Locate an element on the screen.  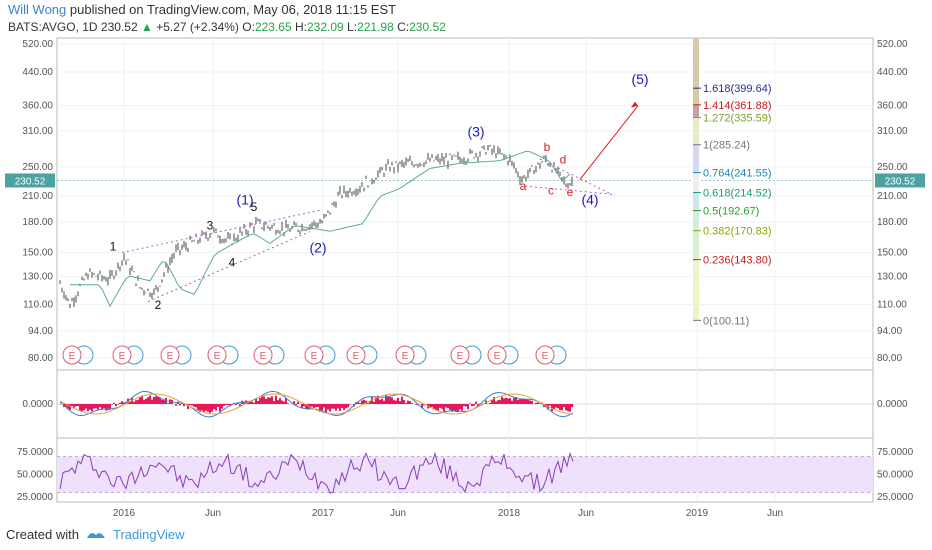
y-tick-label-right: 94.00 is located at coordinates (889, 331).